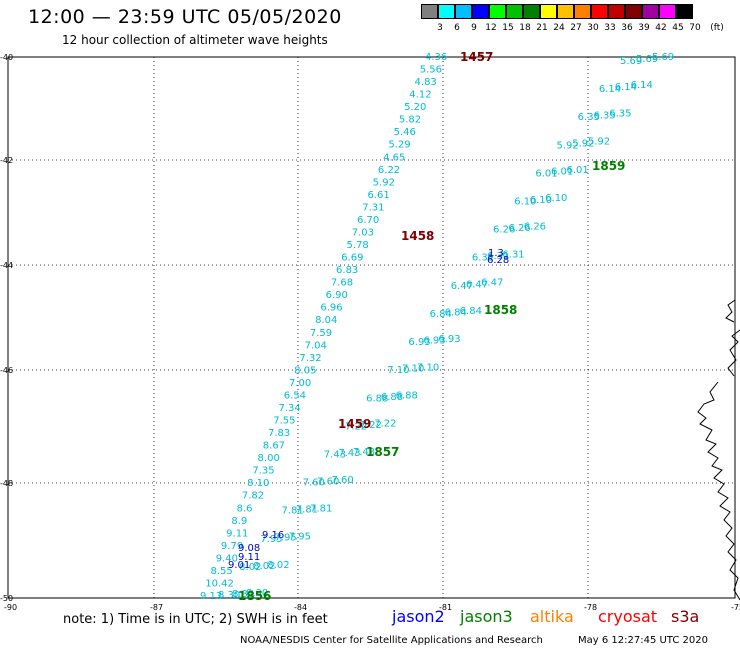 Image resolution: width=740 pixels, height=650 pixels. I want to click on cryosat-swh-label: 6.90, so click(337, 295).